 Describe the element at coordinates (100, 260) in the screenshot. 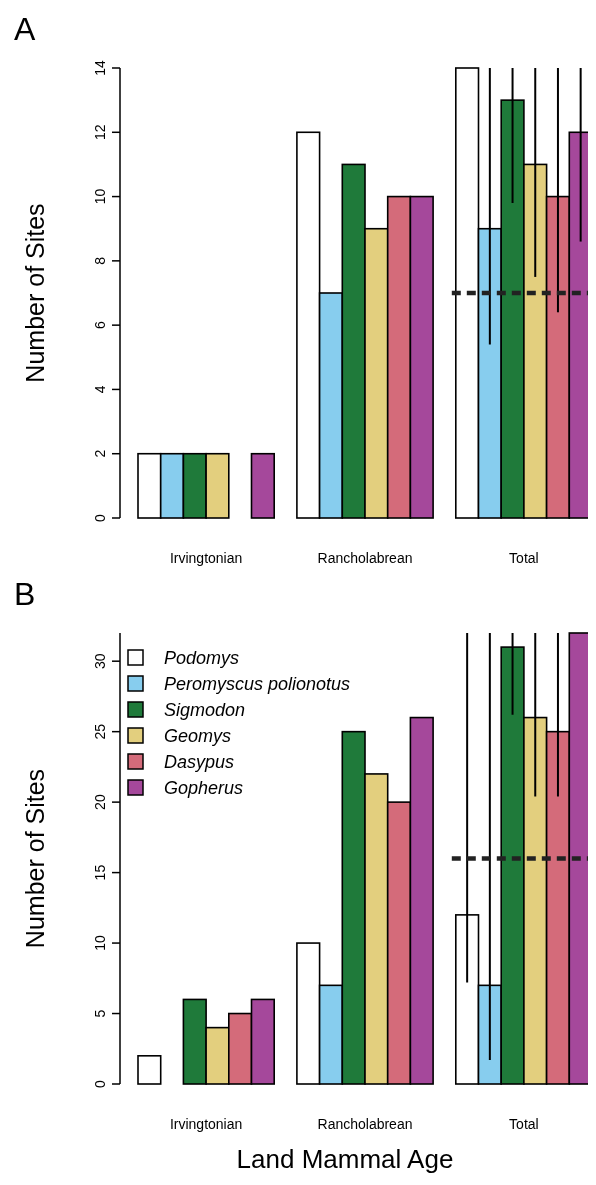

I see `y-tick-label: 8` at that location.